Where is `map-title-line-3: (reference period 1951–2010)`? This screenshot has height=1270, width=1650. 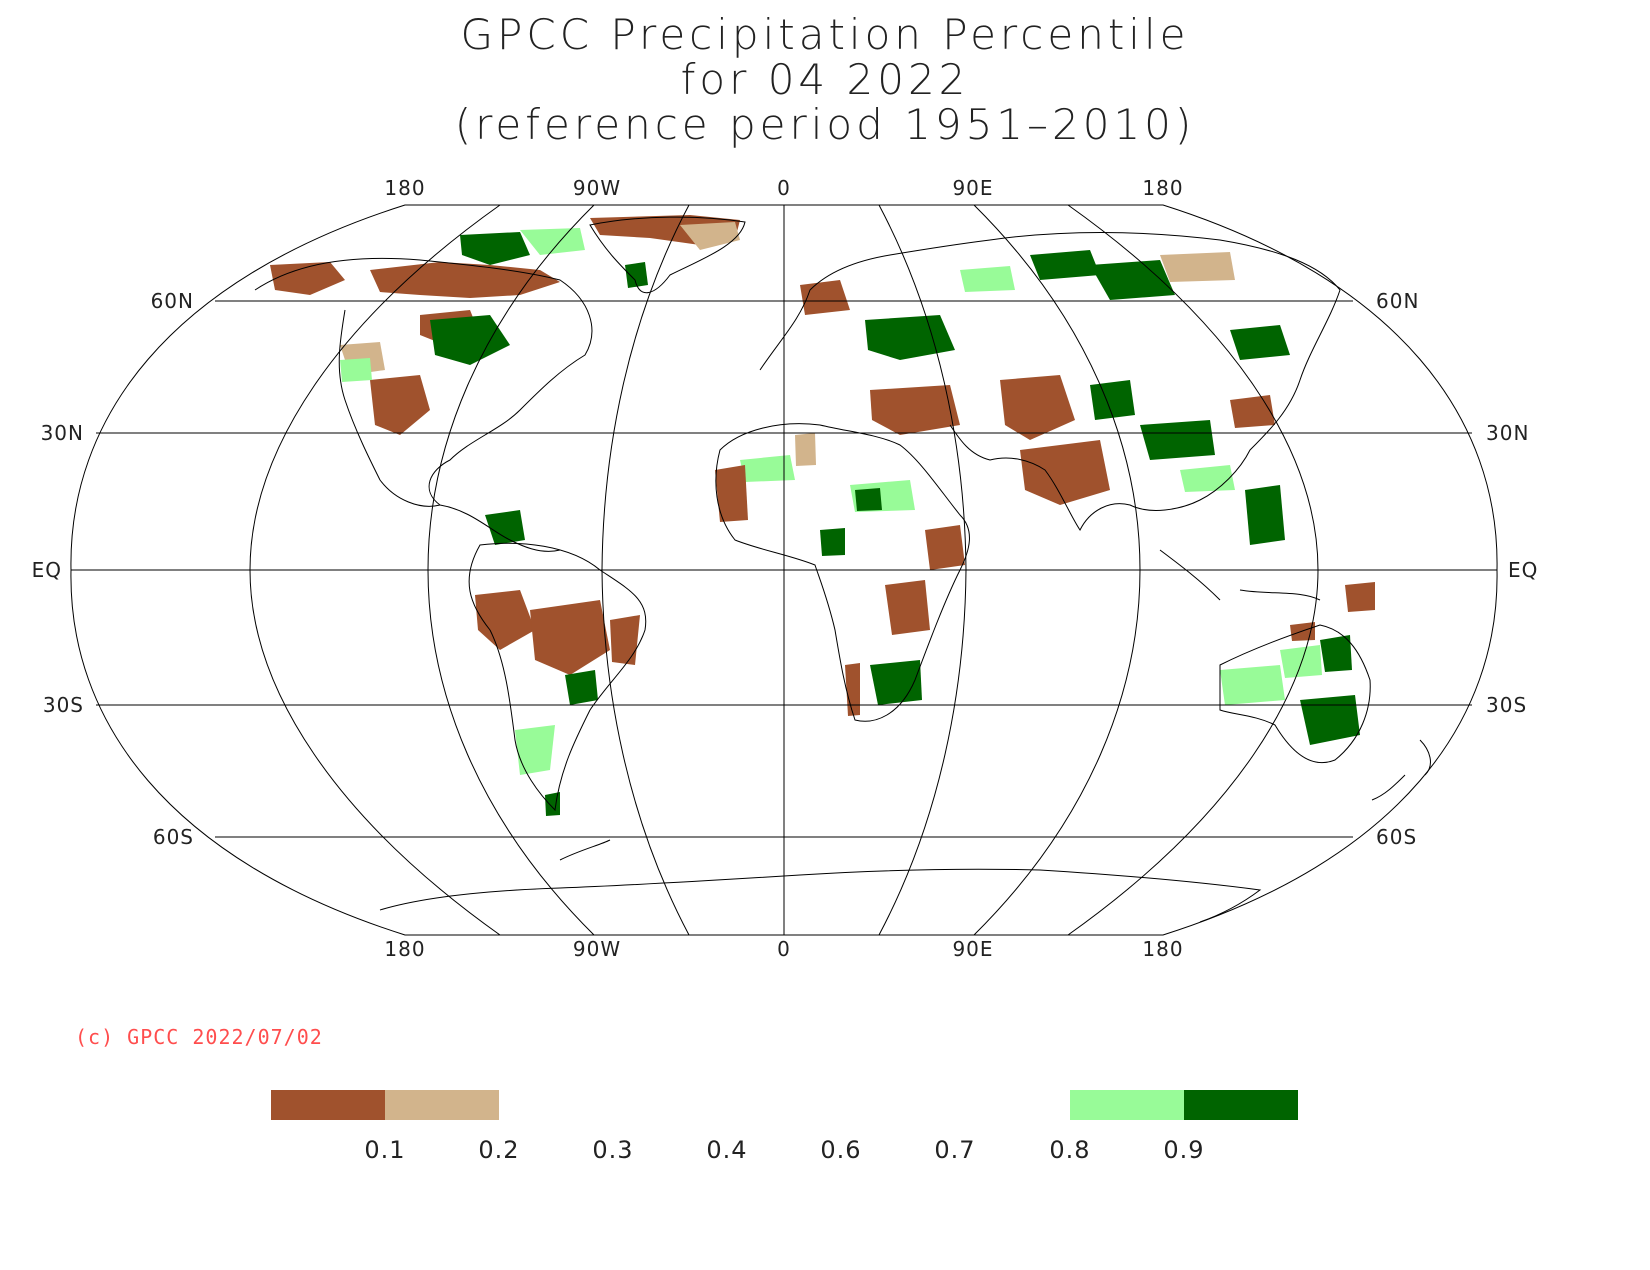
map-title-line-3: (reference period 1951–2010) is located at coordinates (825, 124).